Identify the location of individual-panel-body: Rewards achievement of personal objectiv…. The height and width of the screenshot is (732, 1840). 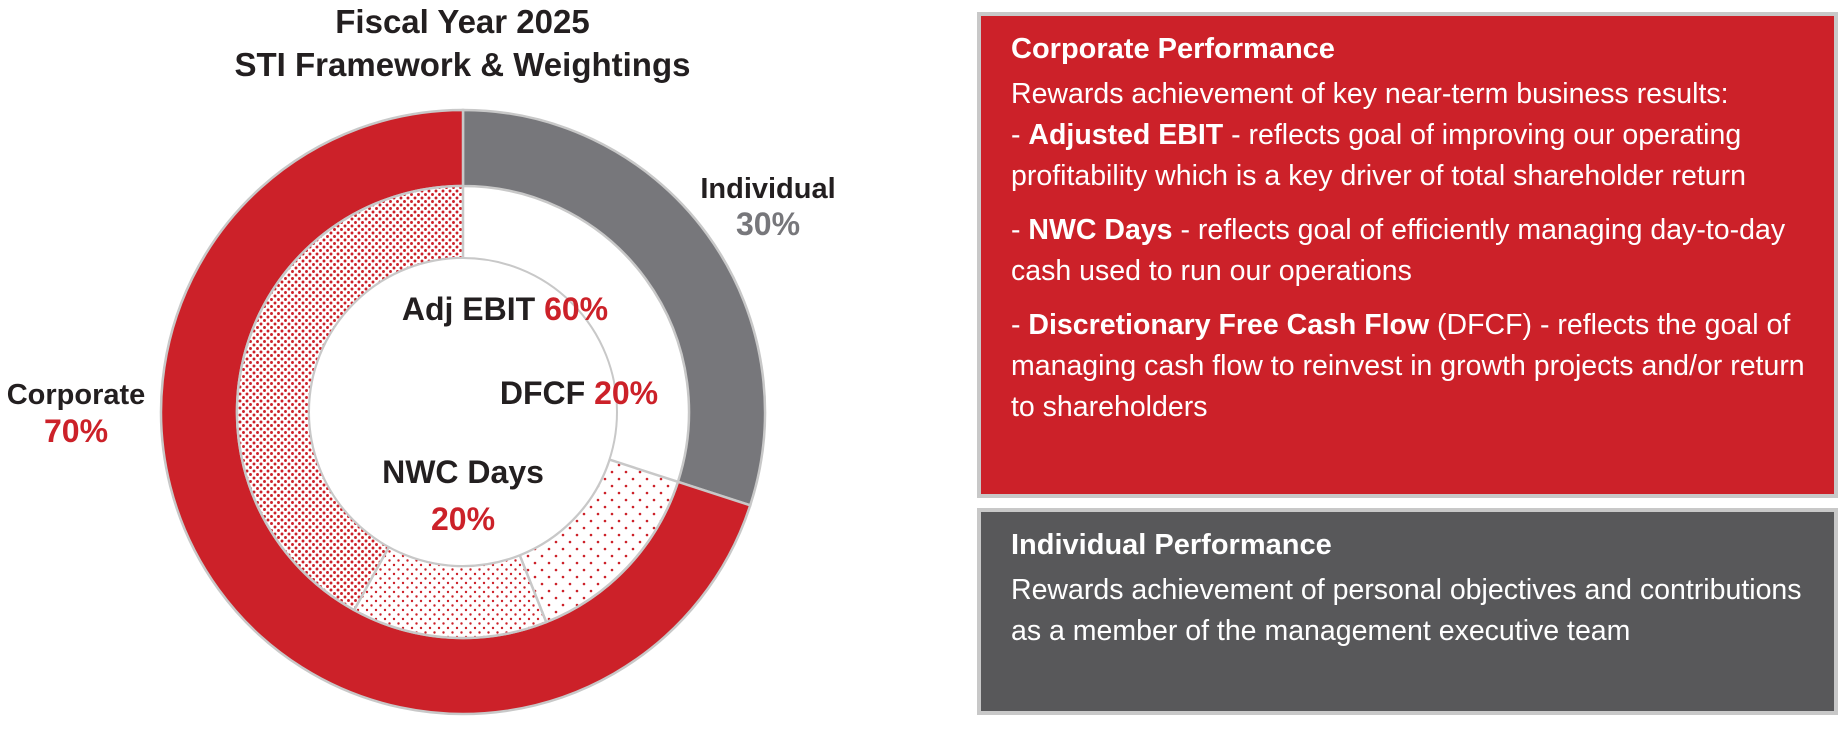
(1406, 610).